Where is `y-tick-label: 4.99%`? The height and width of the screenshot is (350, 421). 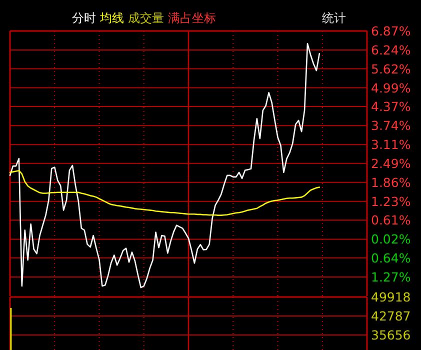
y-tick-label: 4.99% is located at coordinates (391, 88).